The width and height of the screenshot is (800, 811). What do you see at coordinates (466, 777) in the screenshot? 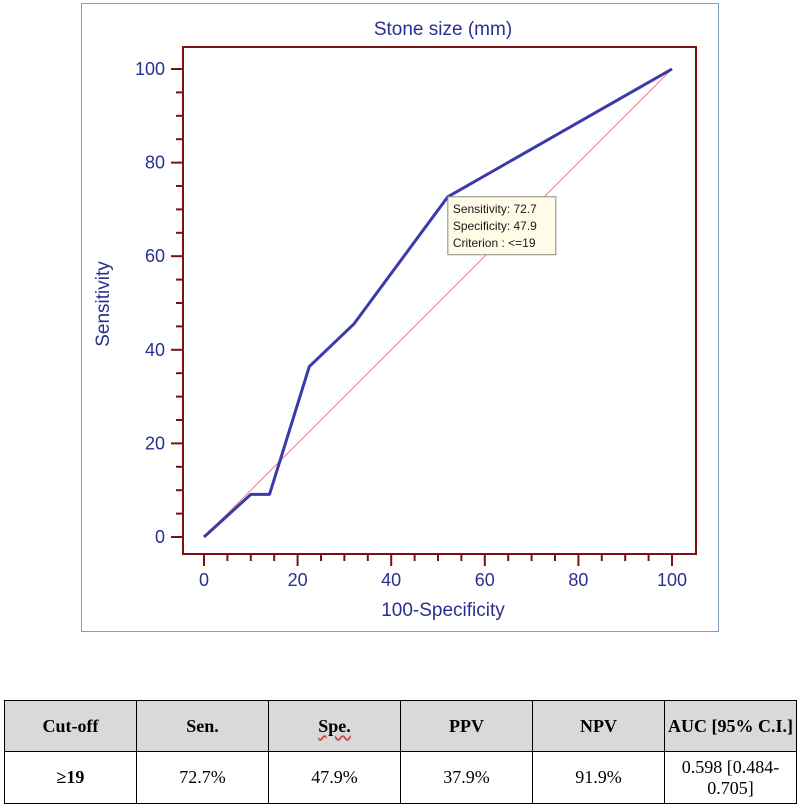
I see `cell-ppv: 37.9%` at bounding box center [466, 777].